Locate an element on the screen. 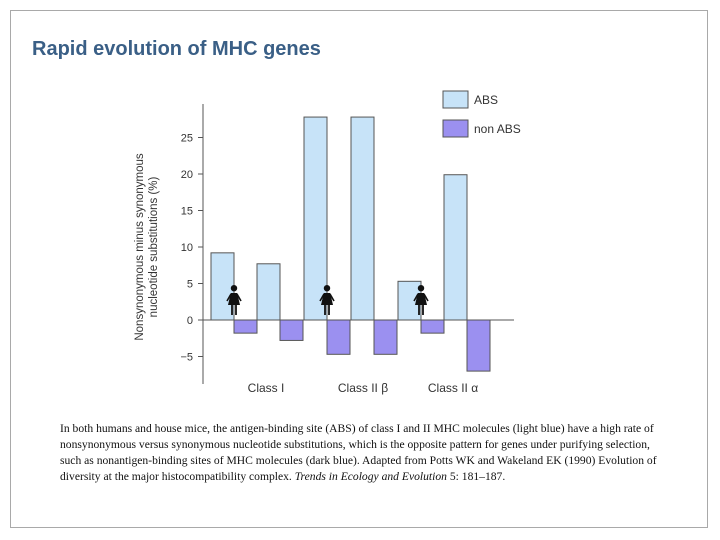  legend-label: non ABS is located at coordinates (497, 129).